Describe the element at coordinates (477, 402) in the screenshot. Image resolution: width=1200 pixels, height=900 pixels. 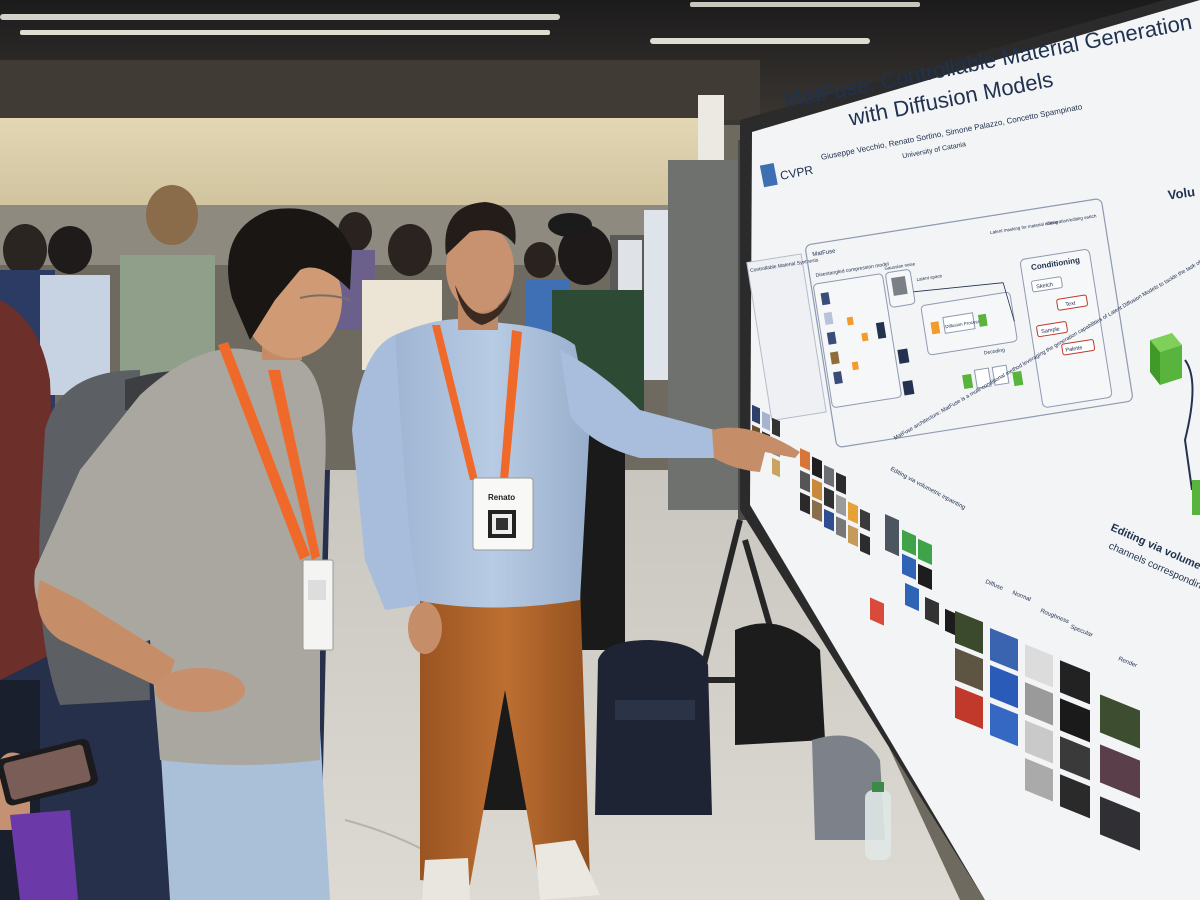
I see `presenter-lanyard` at that location.